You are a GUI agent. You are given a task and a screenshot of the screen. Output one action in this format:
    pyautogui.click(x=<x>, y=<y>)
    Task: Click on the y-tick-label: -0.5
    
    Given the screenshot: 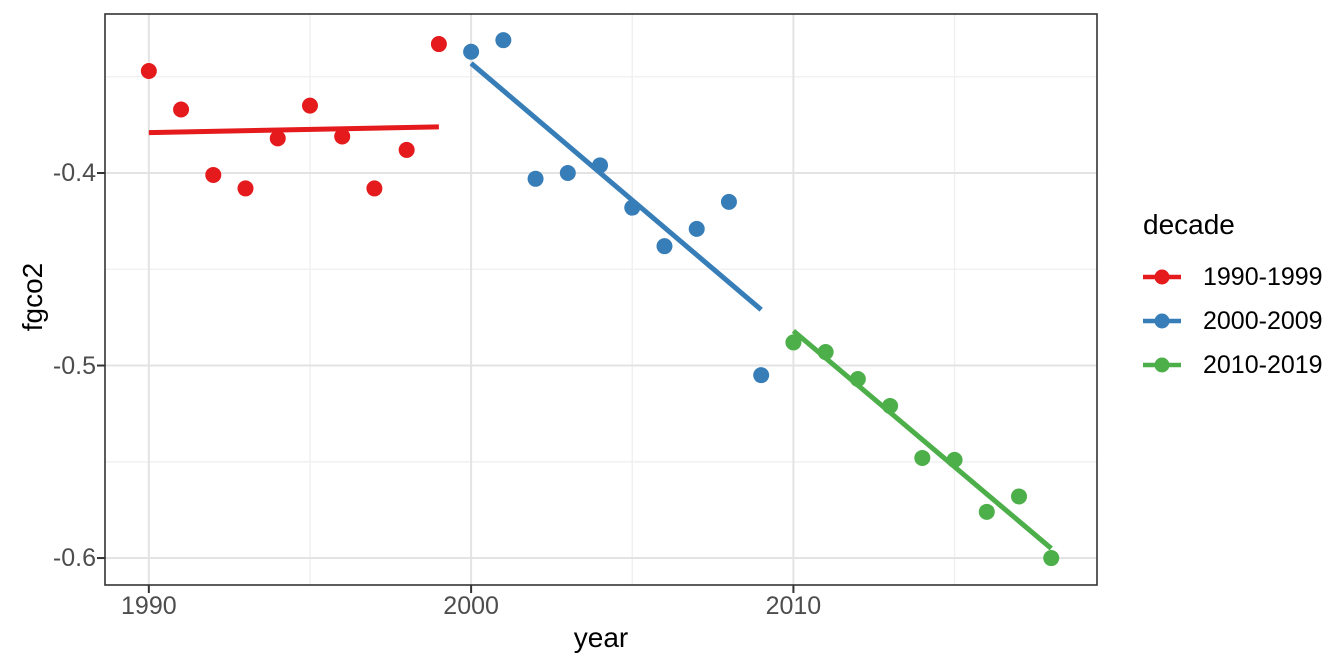 What is the action you would take?
    pyautogui.click(x=74, y=365)
    